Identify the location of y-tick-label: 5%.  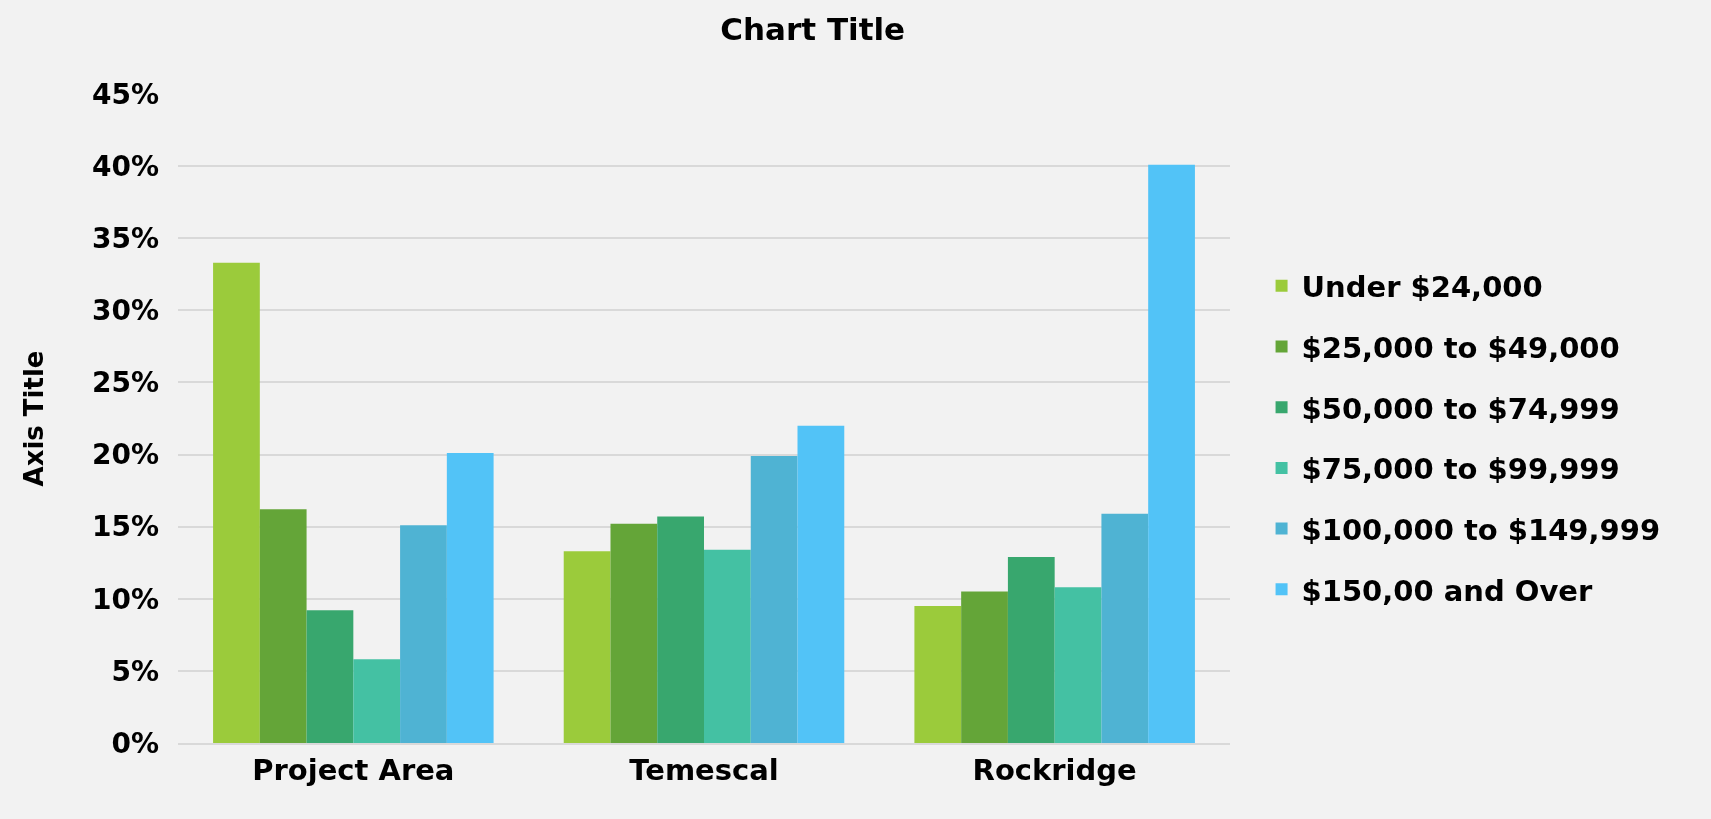
(135, 671).